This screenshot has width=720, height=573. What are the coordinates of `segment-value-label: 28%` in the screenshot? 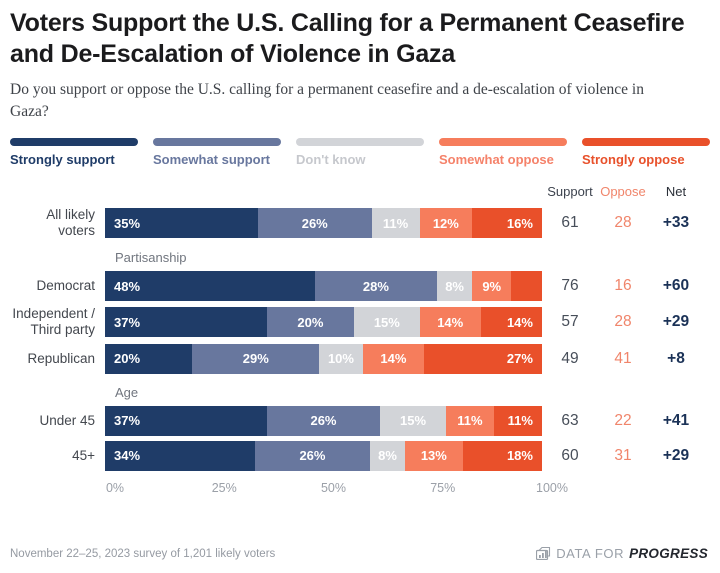 It's located at (375, 286).